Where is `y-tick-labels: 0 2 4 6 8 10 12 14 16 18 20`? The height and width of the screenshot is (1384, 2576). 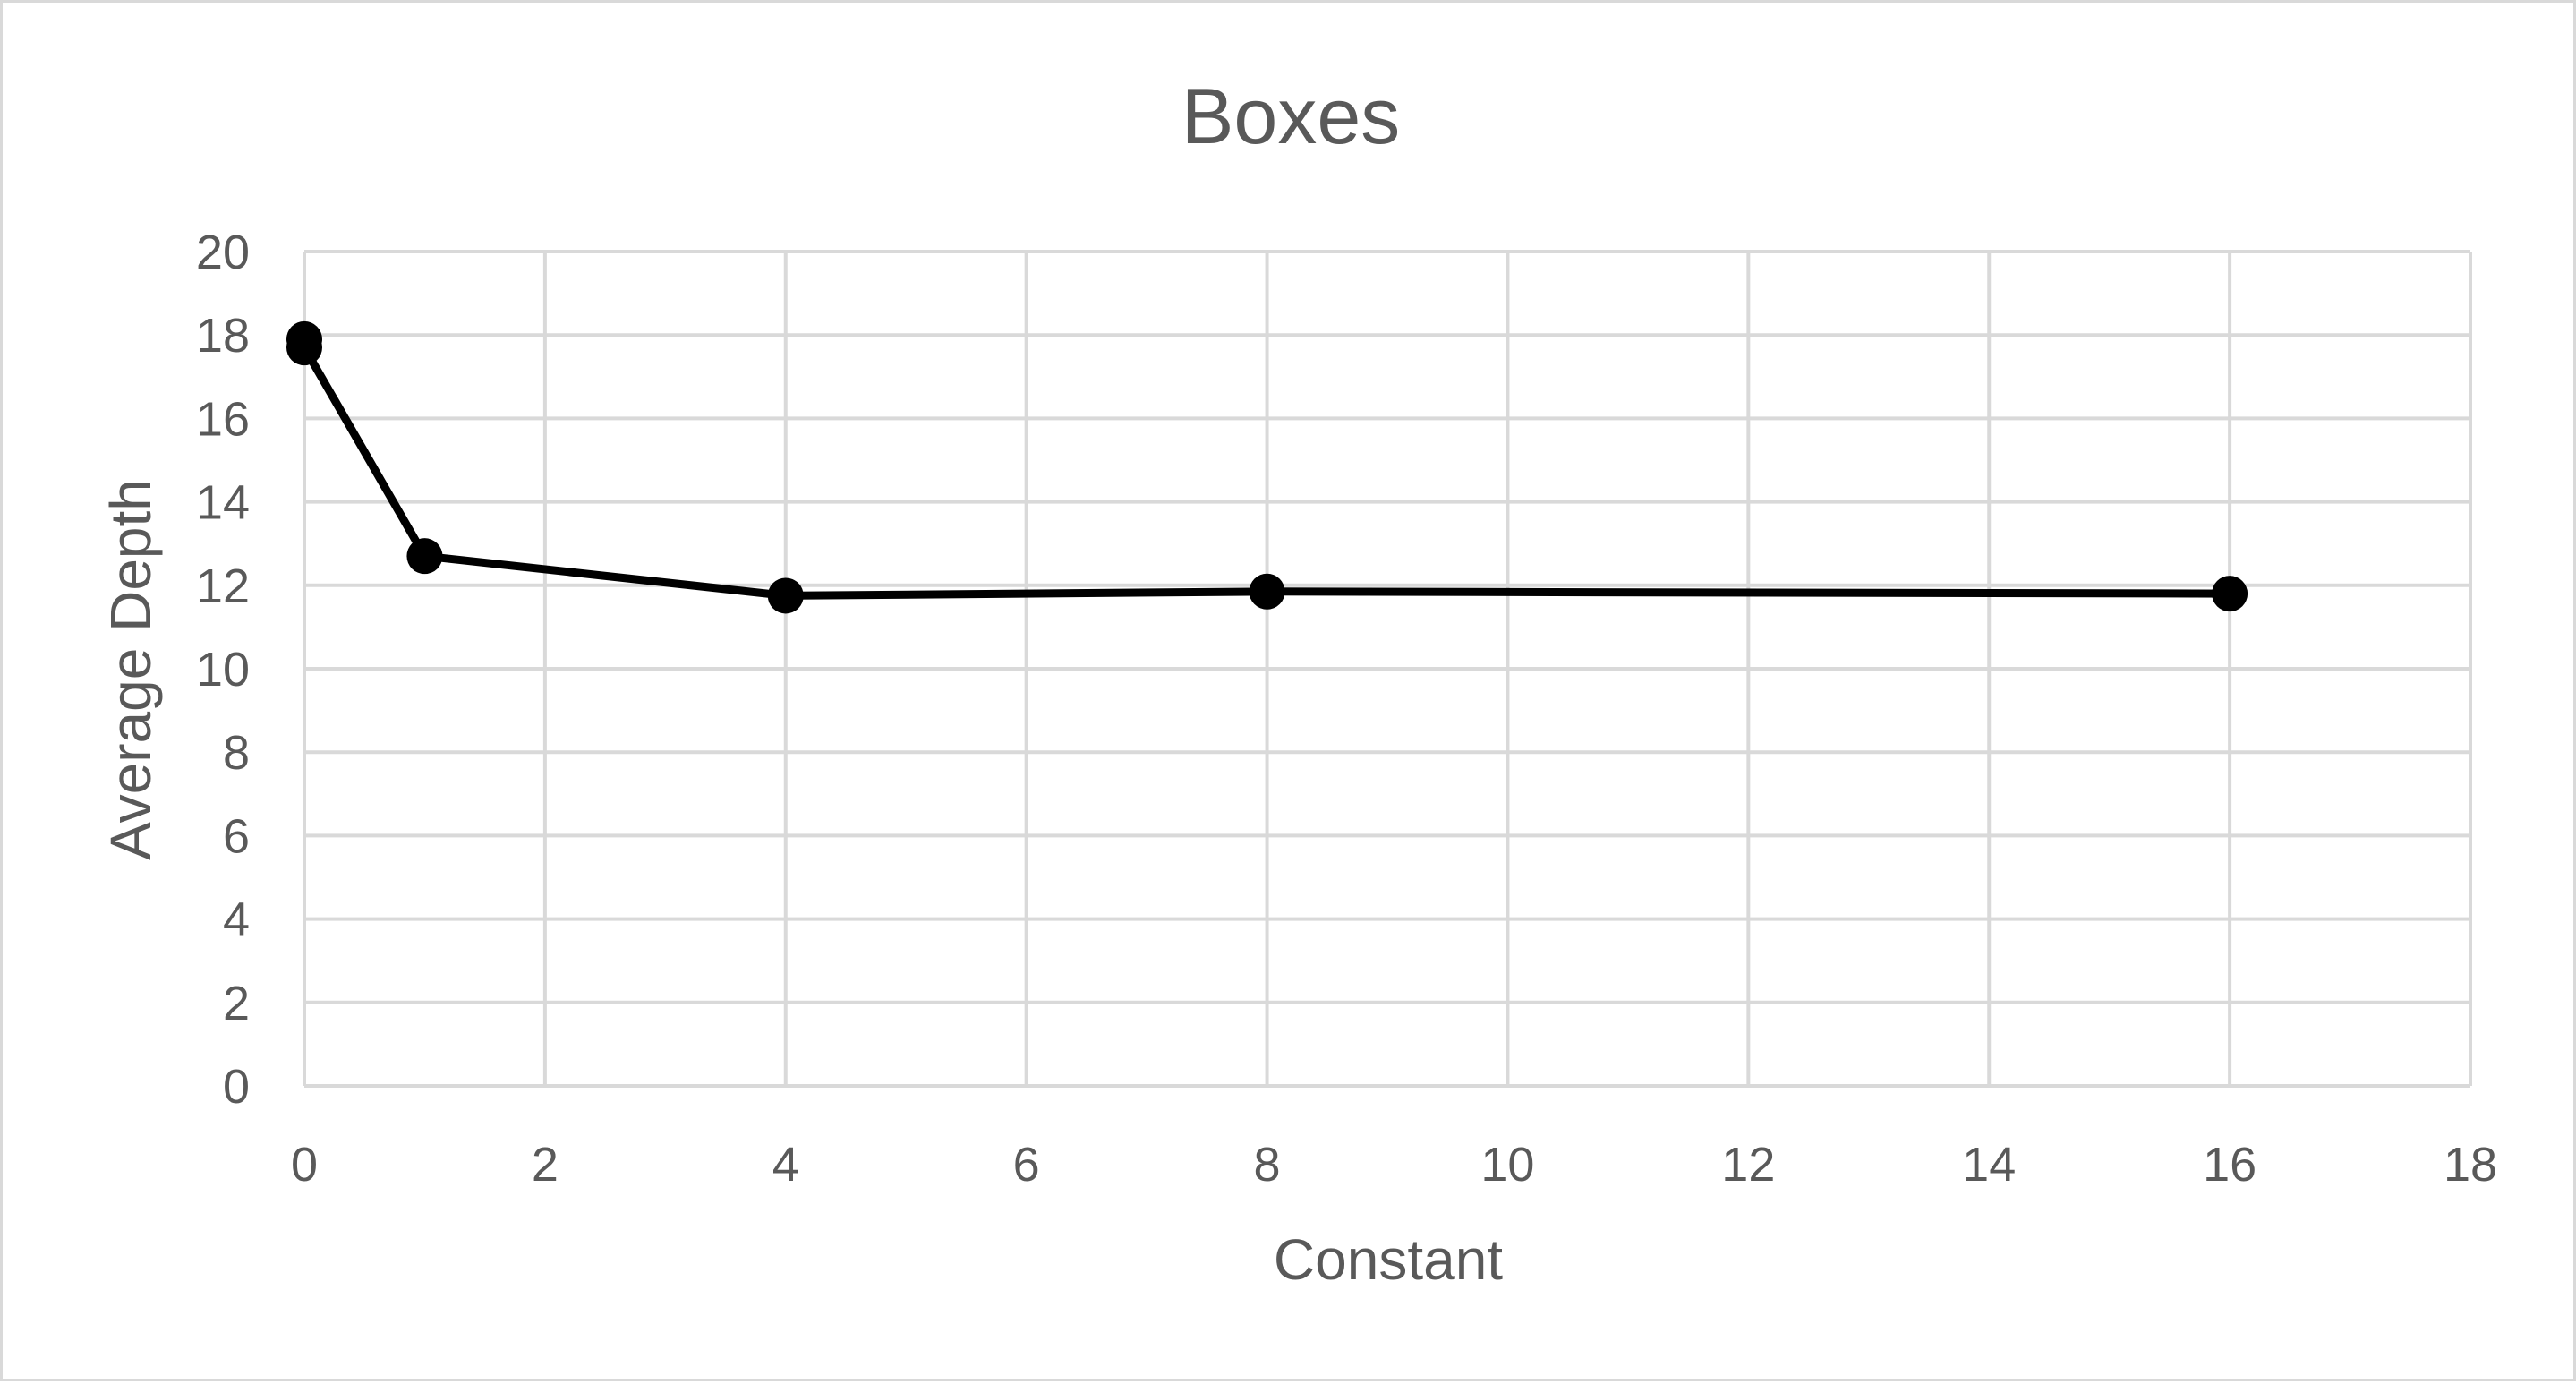 y-tick-labels: 0 2 4 6 8 10 12 14 16 18 20 is located at coordinates (223, 670).